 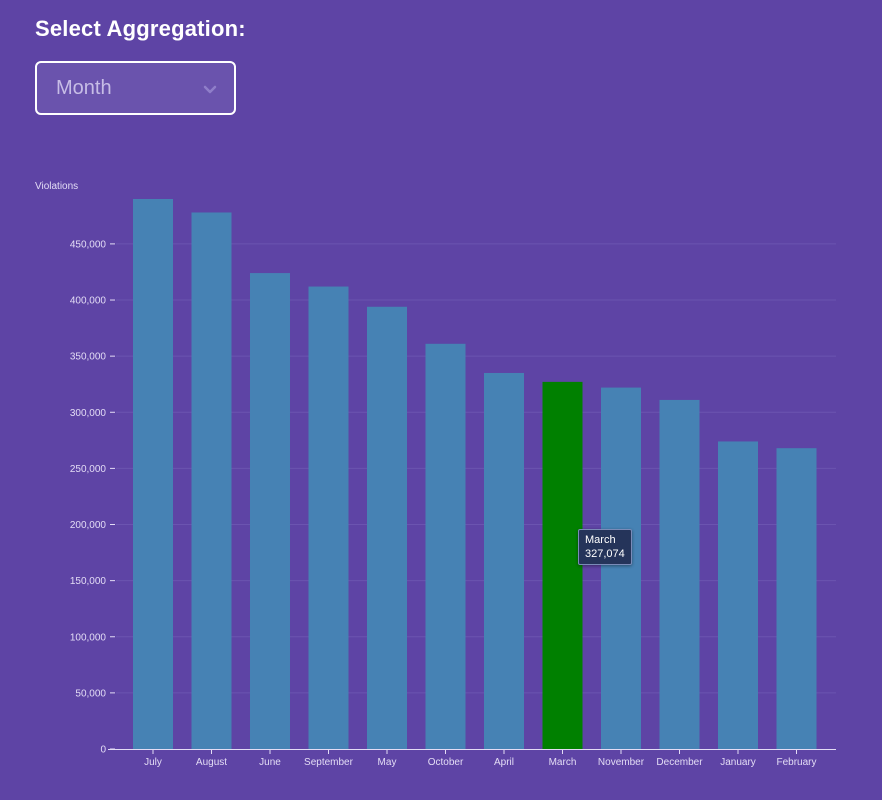 What do you see at coordinates (621, 762) in the screenshot?
I see `x-tick-label: November` at bounding box center [621, 762].